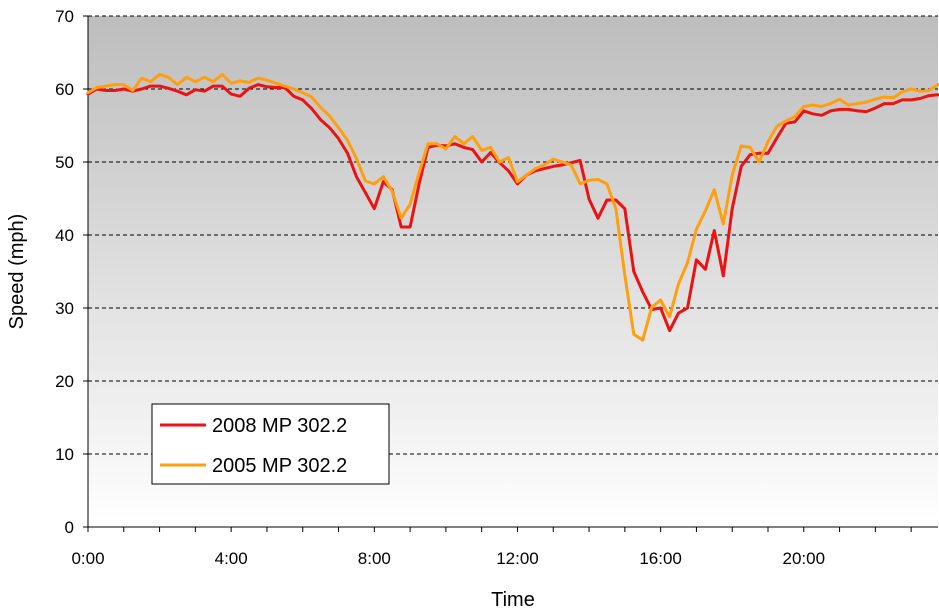  What do you see at coordinates (64, 381) in the screenshot?
I see `y-tick-label: 20` at bounding box center [64, 381].